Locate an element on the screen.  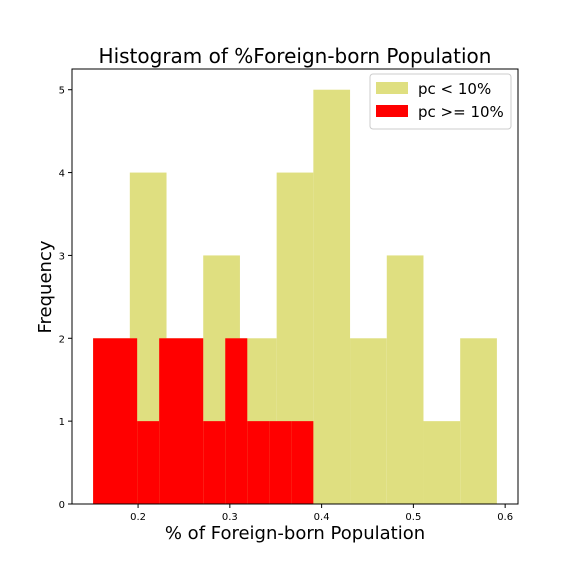
y-tick-label: 3 is located at coordinates (62, 256).